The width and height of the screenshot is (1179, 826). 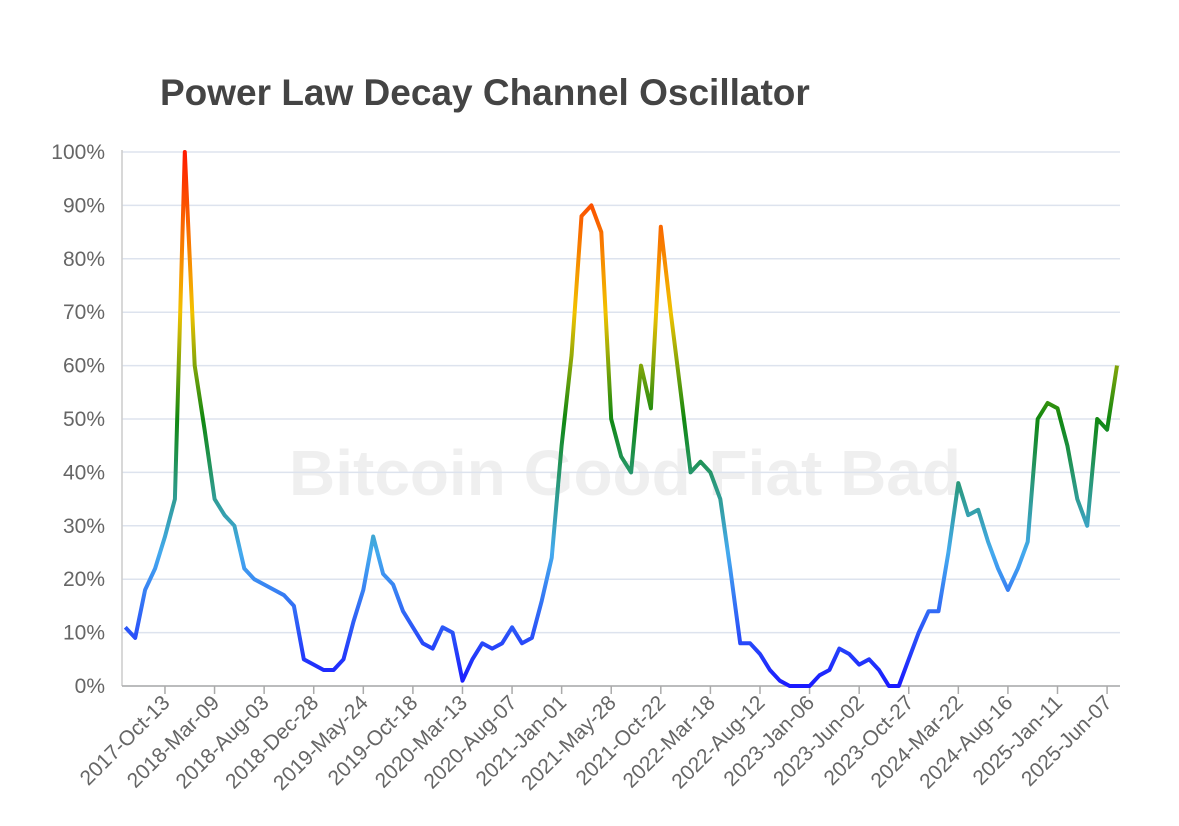 I want to click on y-tick-label: 90%, so click(x=84, y=205).